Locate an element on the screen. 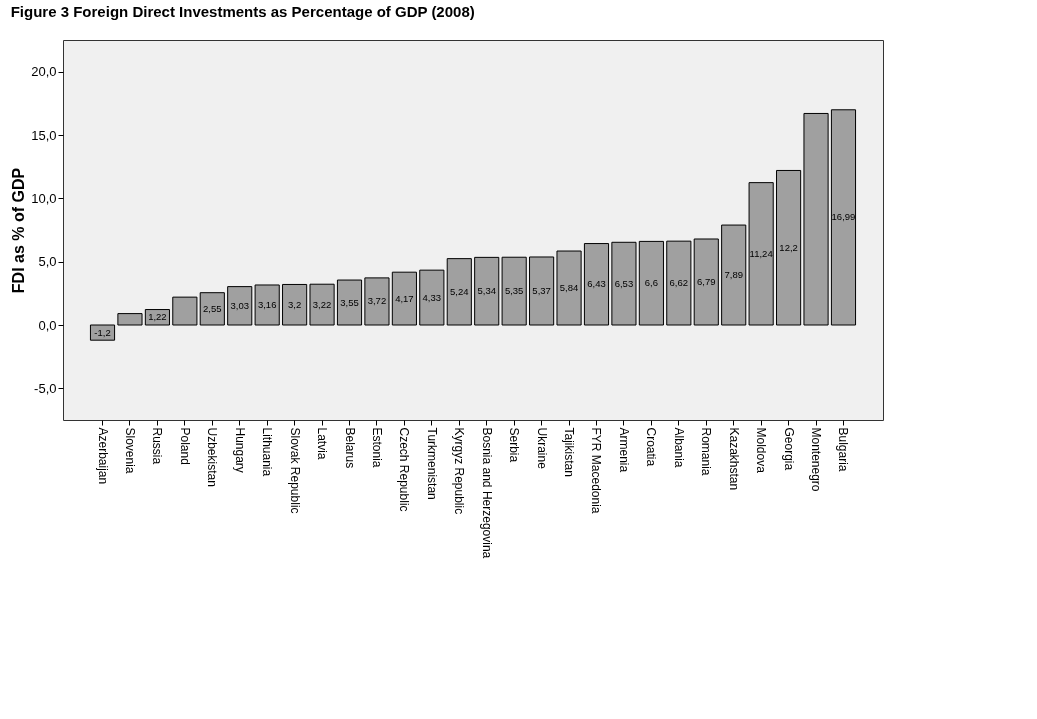  x-tick-label: Estonia is located at coordinates (376, 447).